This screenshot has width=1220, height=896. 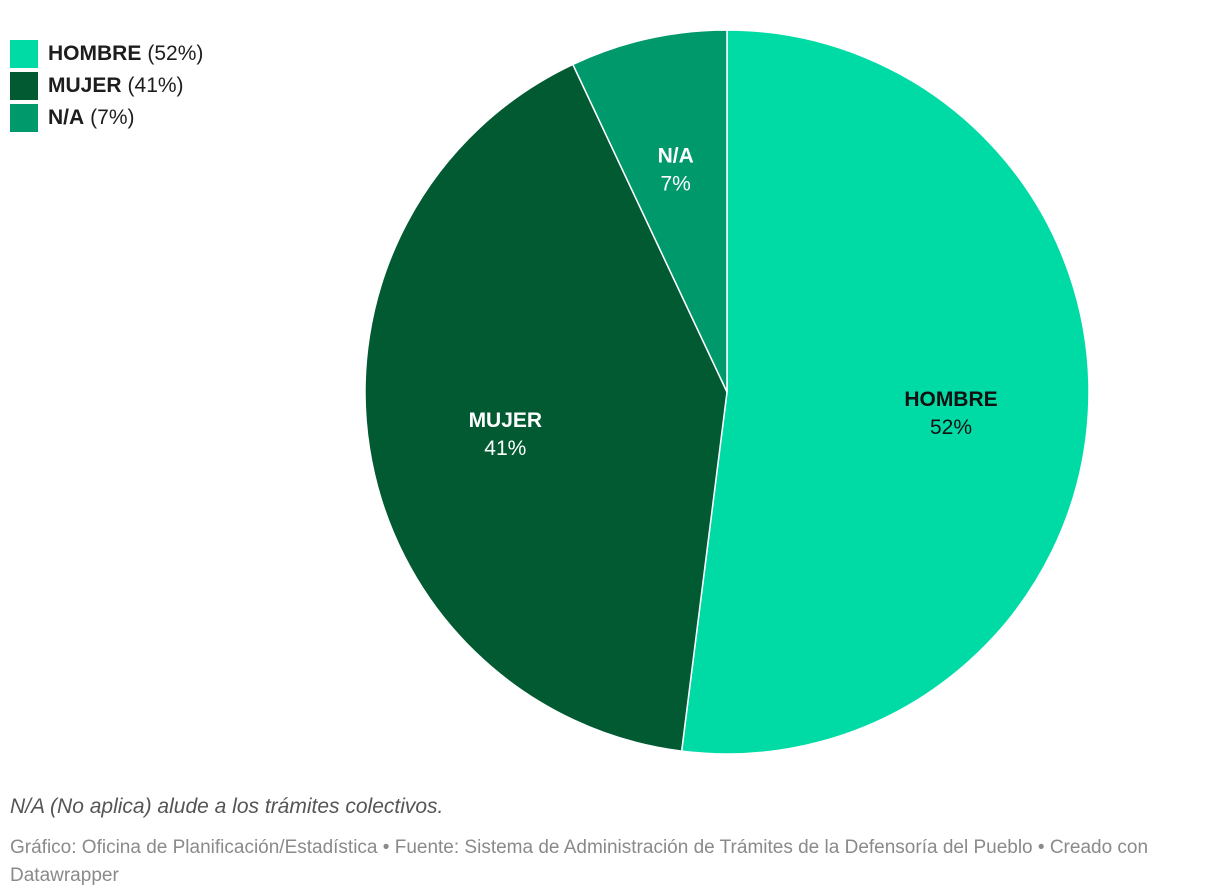 I want to click on legend-label-mujer: MUJER, so click(x=85, y=85).